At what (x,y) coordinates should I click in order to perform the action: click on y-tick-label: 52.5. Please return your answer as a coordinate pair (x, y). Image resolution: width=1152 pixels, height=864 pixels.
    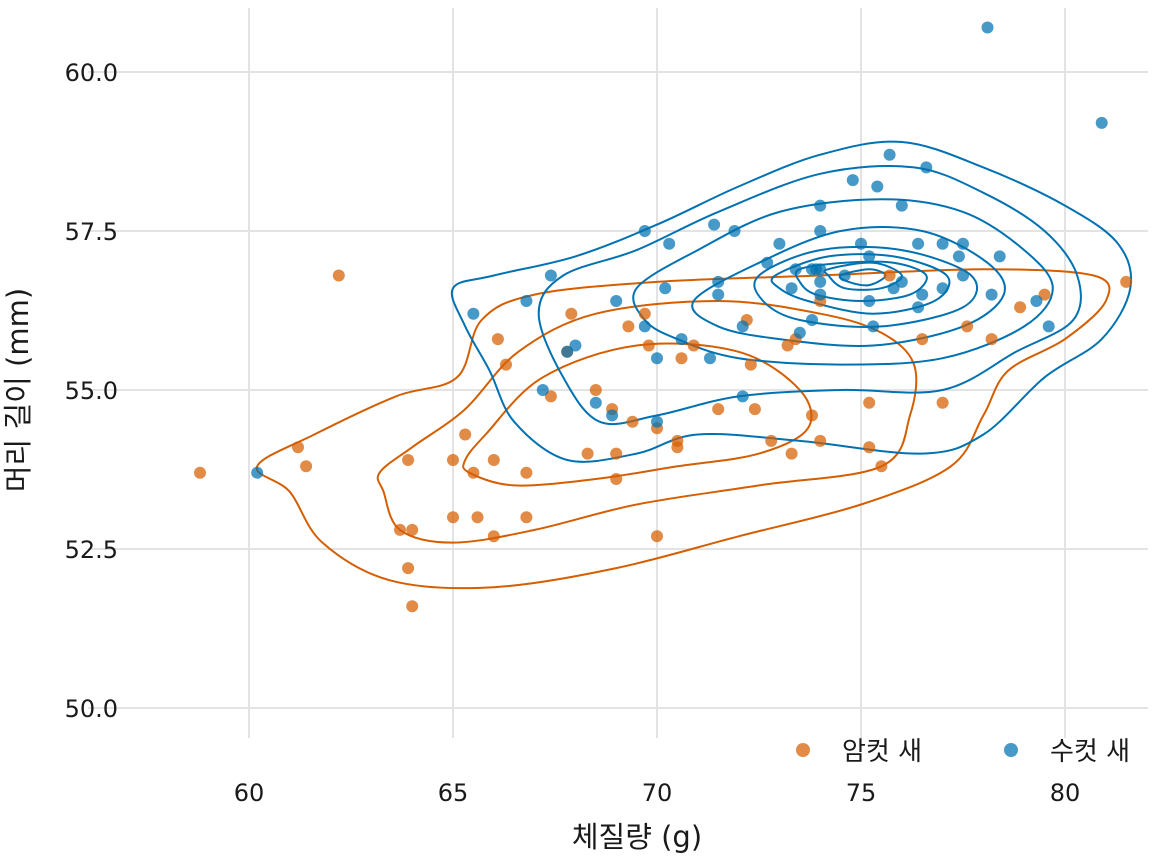
    Looking at the image, I should click on (91, 550).